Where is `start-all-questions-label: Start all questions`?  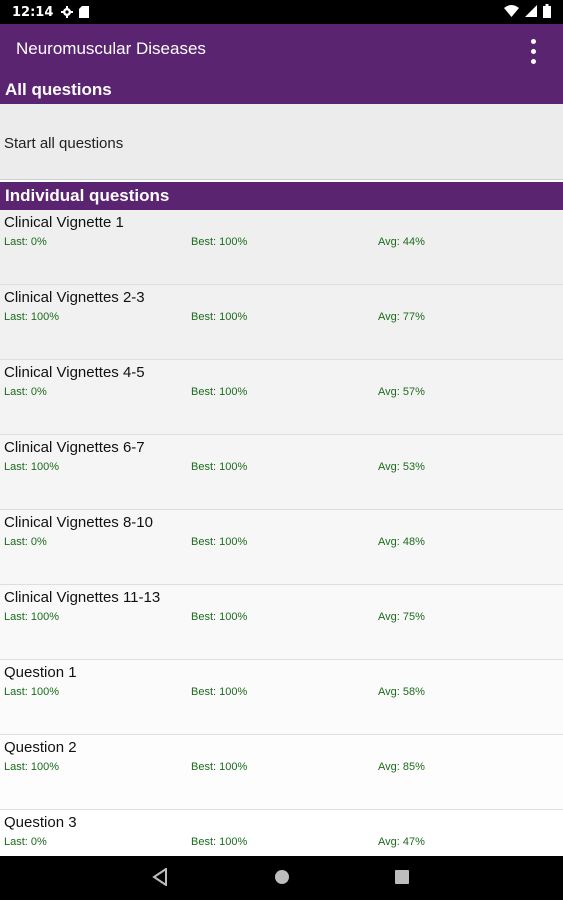
start-all-questions-label: Start all questions is located at coordinates (64, 143).